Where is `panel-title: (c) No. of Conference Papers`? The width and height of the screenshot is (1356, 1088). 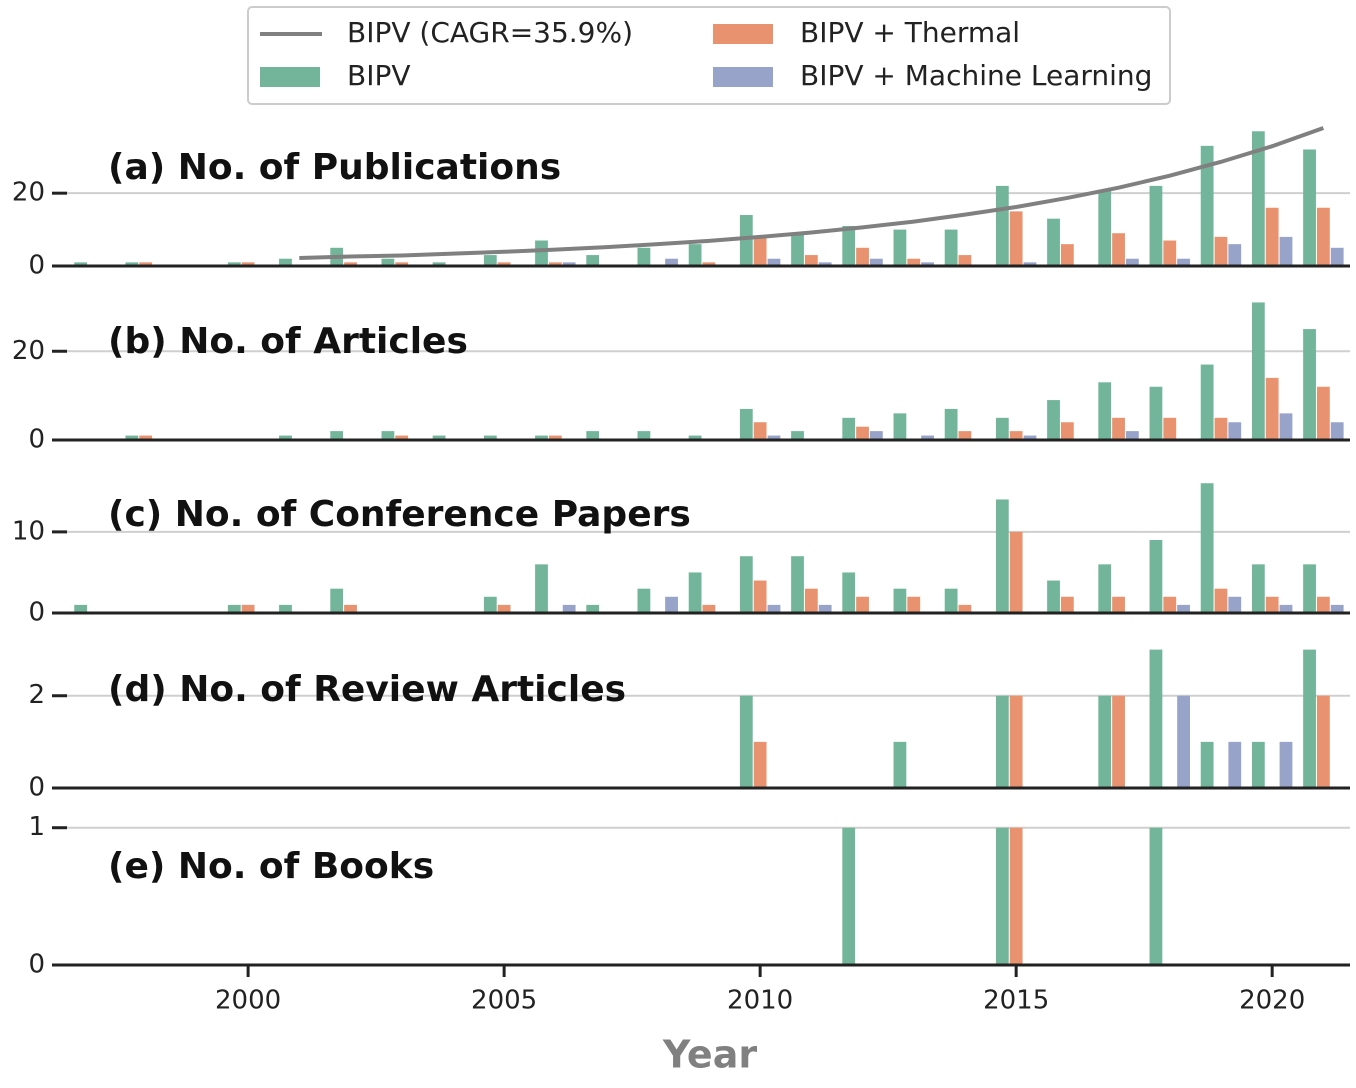 panel-title: (c) No. of Conference Papers is located at coordinates (399, 514).